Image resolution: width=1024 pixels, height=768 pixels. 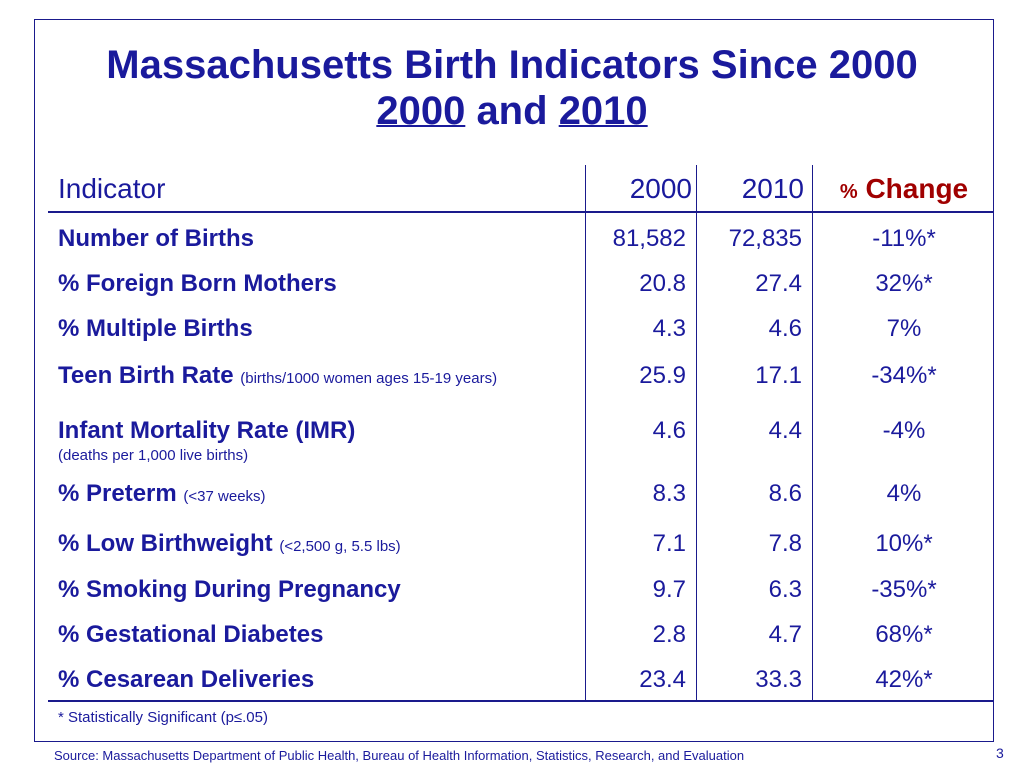 What do you see at coordinates (669, 543) in the screenshot?
I see `value-2000: 7.1` at bounding box center [669, 543].